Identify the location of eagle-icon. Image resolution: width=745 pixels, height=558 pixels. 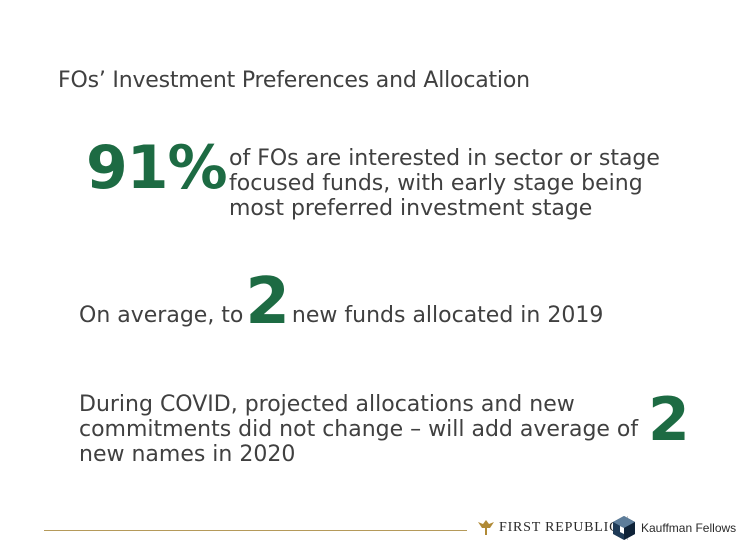
(486, 527).